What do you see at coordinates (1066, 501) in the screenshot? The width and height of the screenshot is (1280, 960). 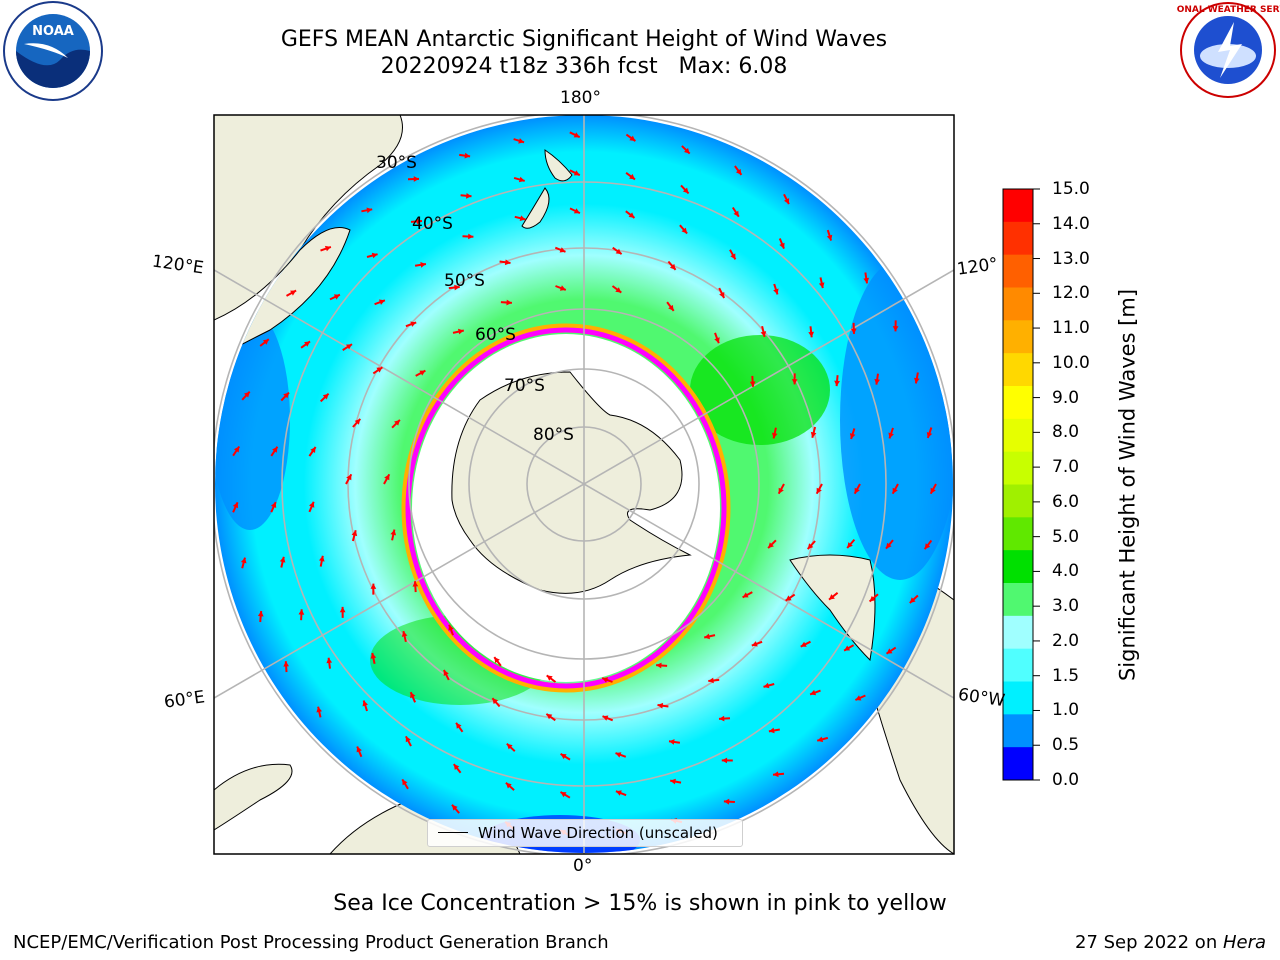 I see `colorbar-tick-label: 6.0` at bounding box center [1066, 501].